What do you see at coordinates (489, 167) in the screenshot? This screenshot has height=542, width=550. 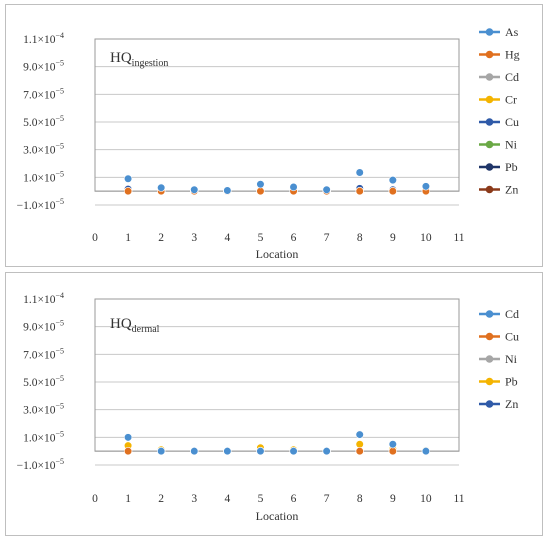 I see `chart0-legend-marker-pb` at bounding box center [489, 167].